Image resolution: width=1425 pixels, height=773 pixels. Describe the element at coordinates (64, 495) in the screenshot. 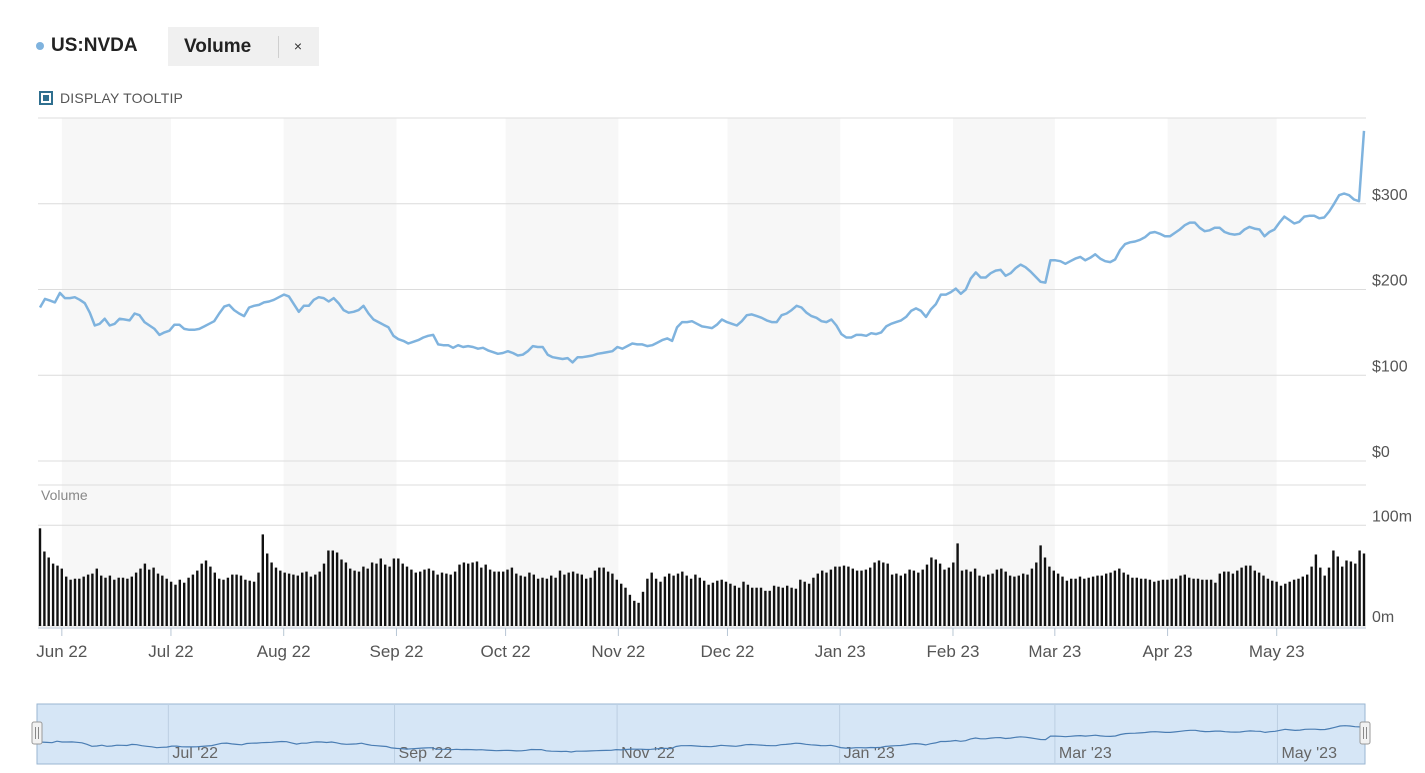

I see `volume-axis-title: Volume` at that location.